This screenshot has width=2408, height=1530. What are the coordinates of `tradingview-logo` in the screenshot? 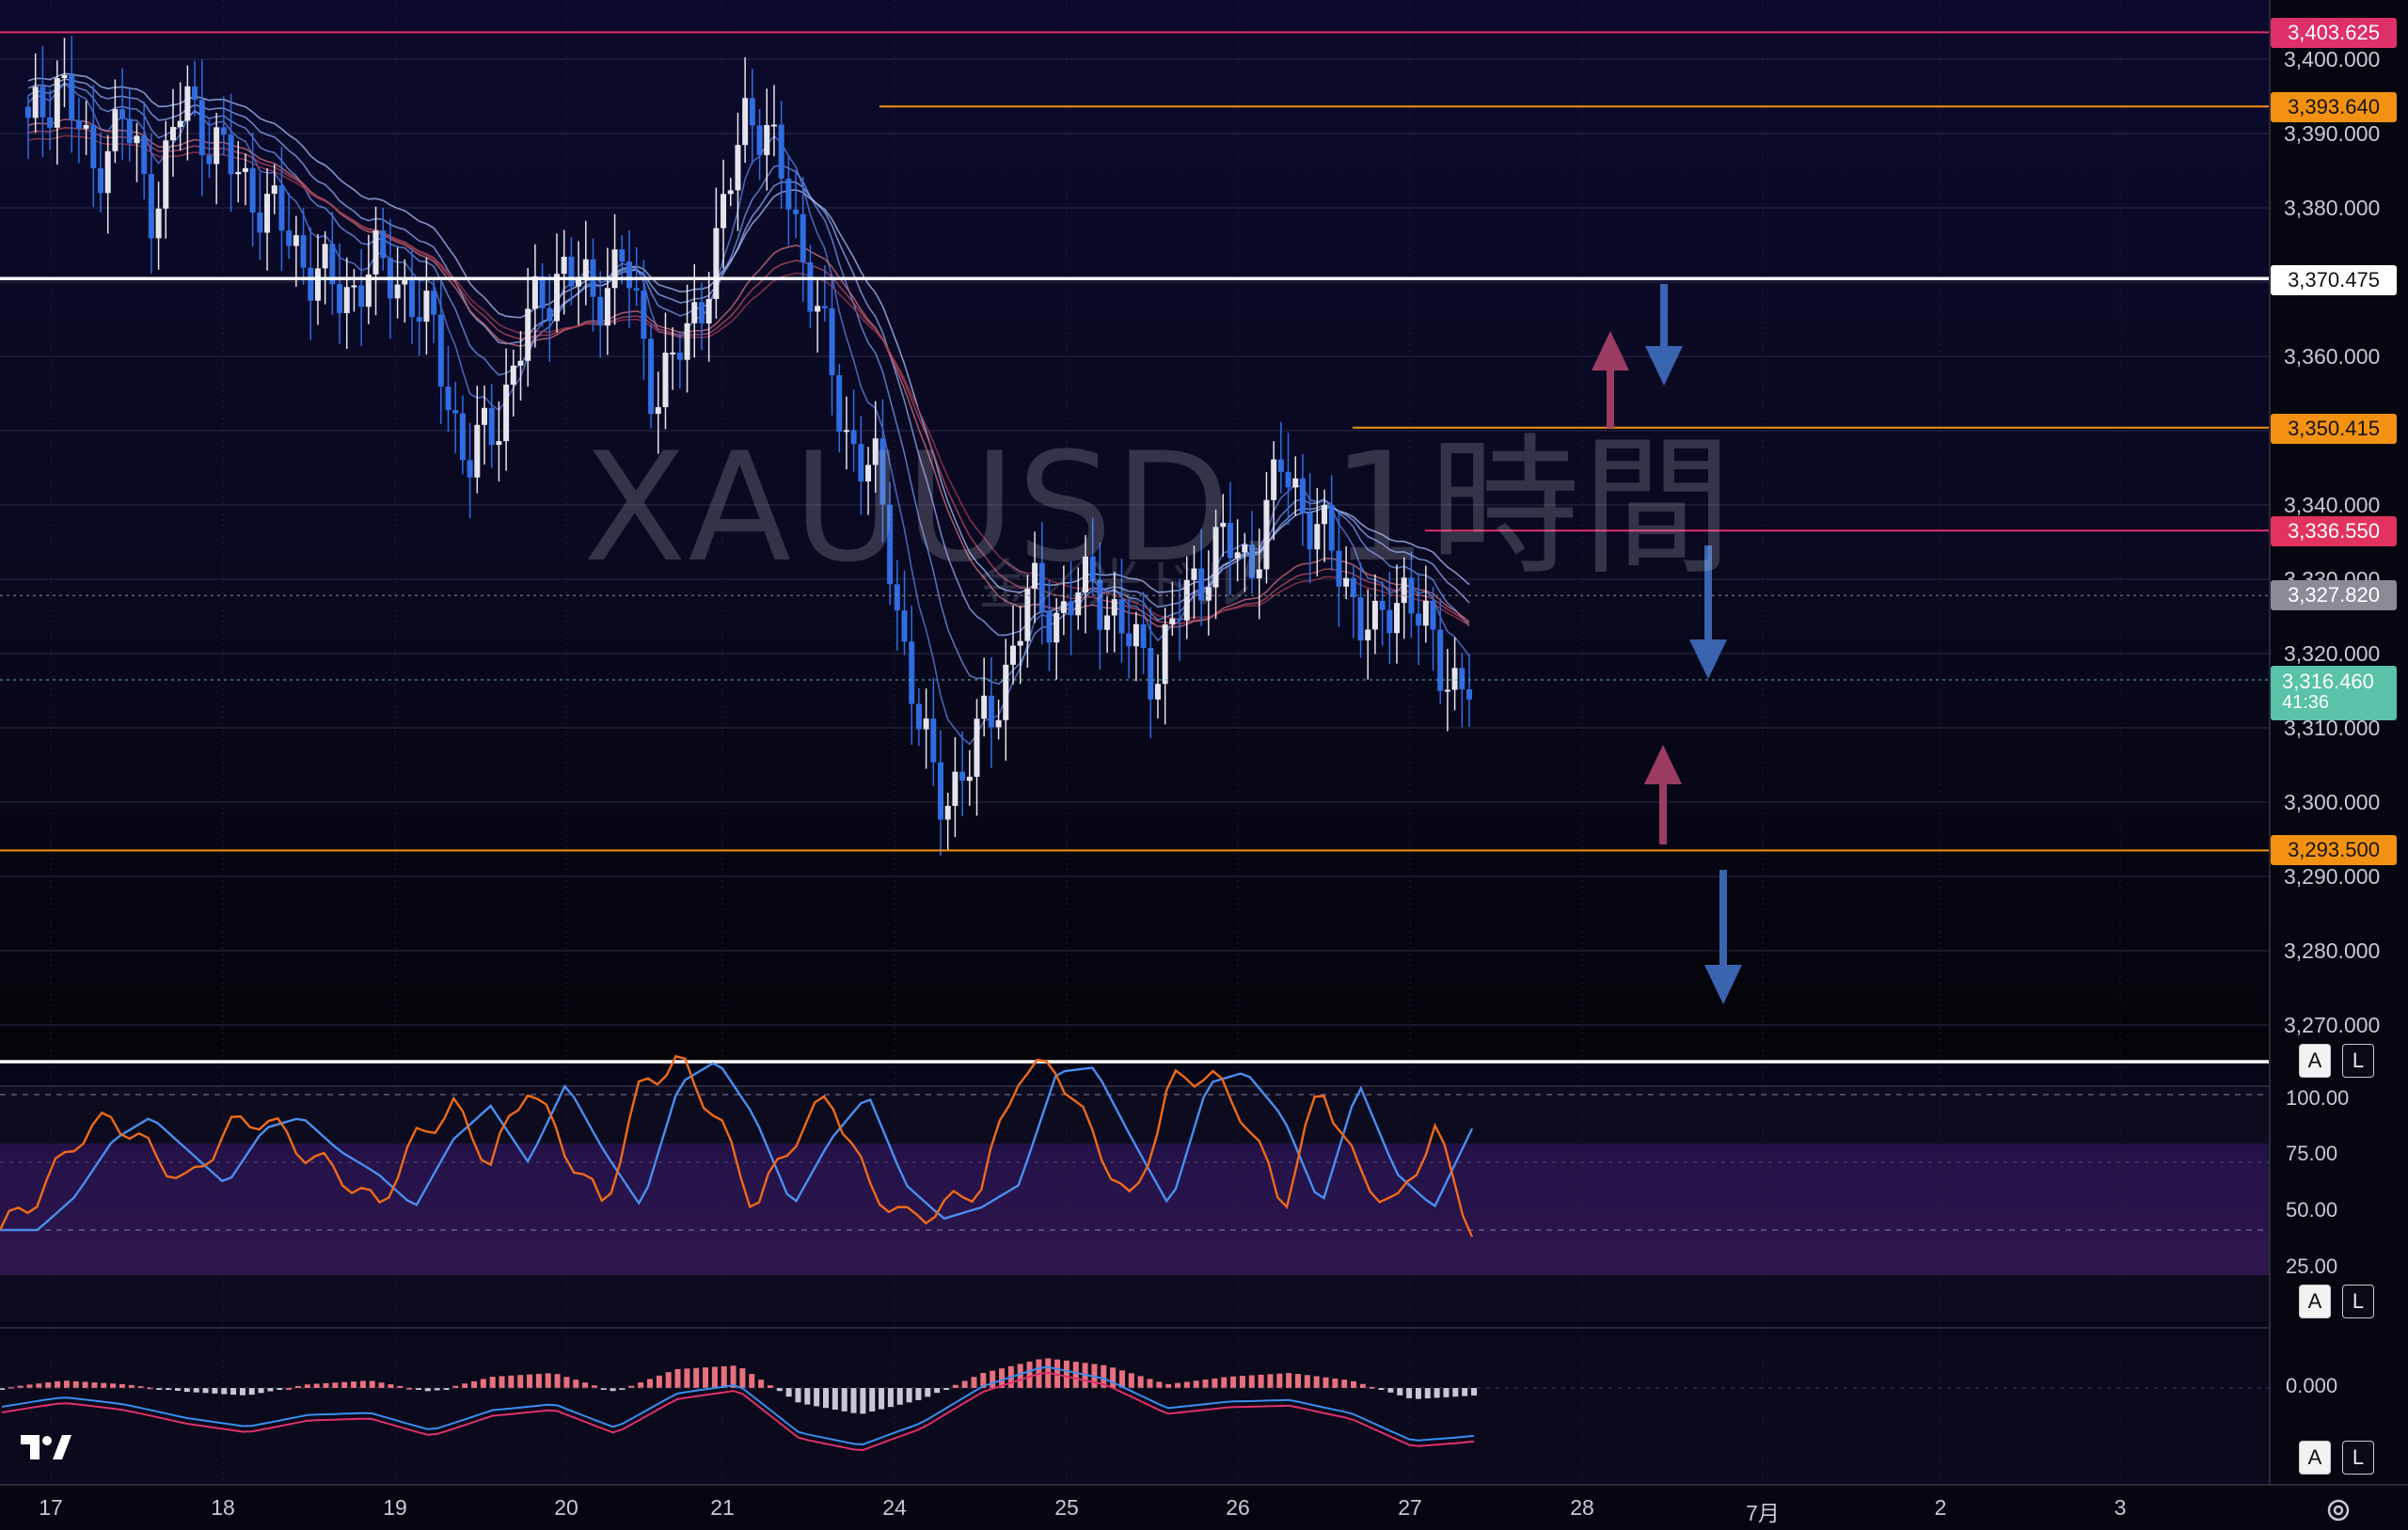 It's located at (45, 1446).